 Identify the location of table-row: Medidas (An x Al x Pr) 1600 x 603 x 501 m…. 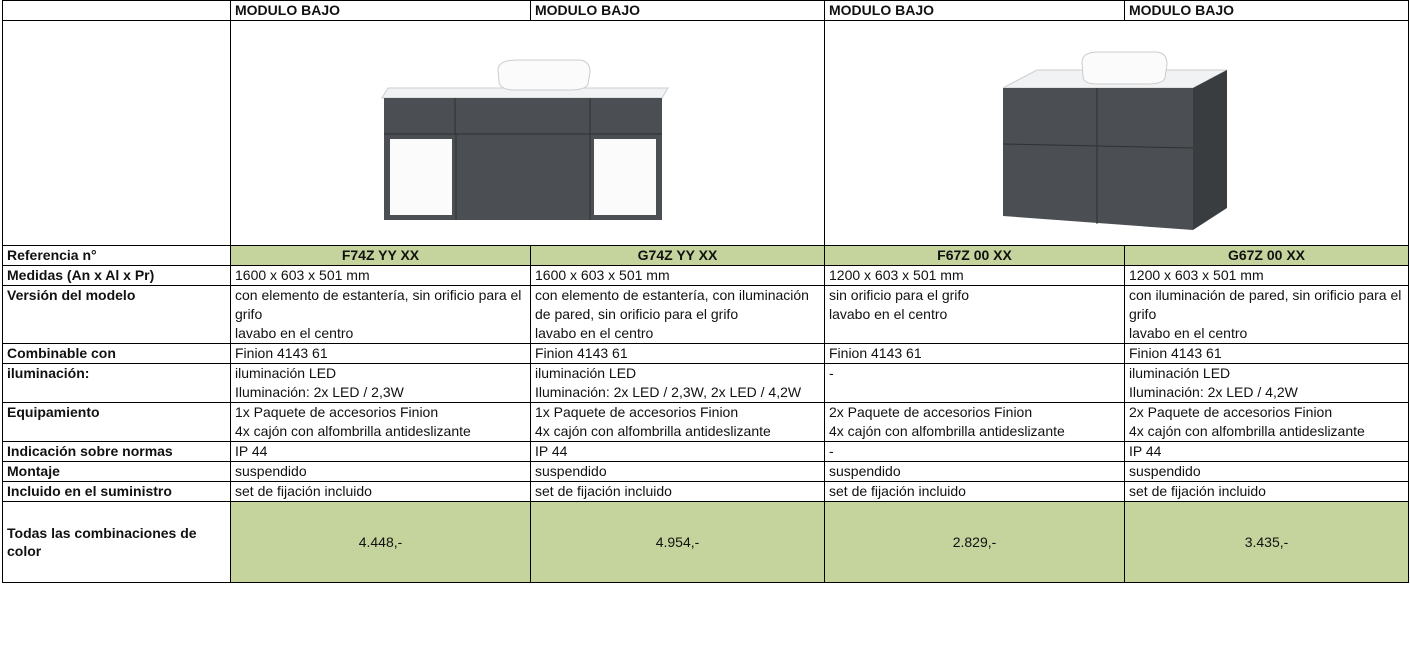
(705, 275).